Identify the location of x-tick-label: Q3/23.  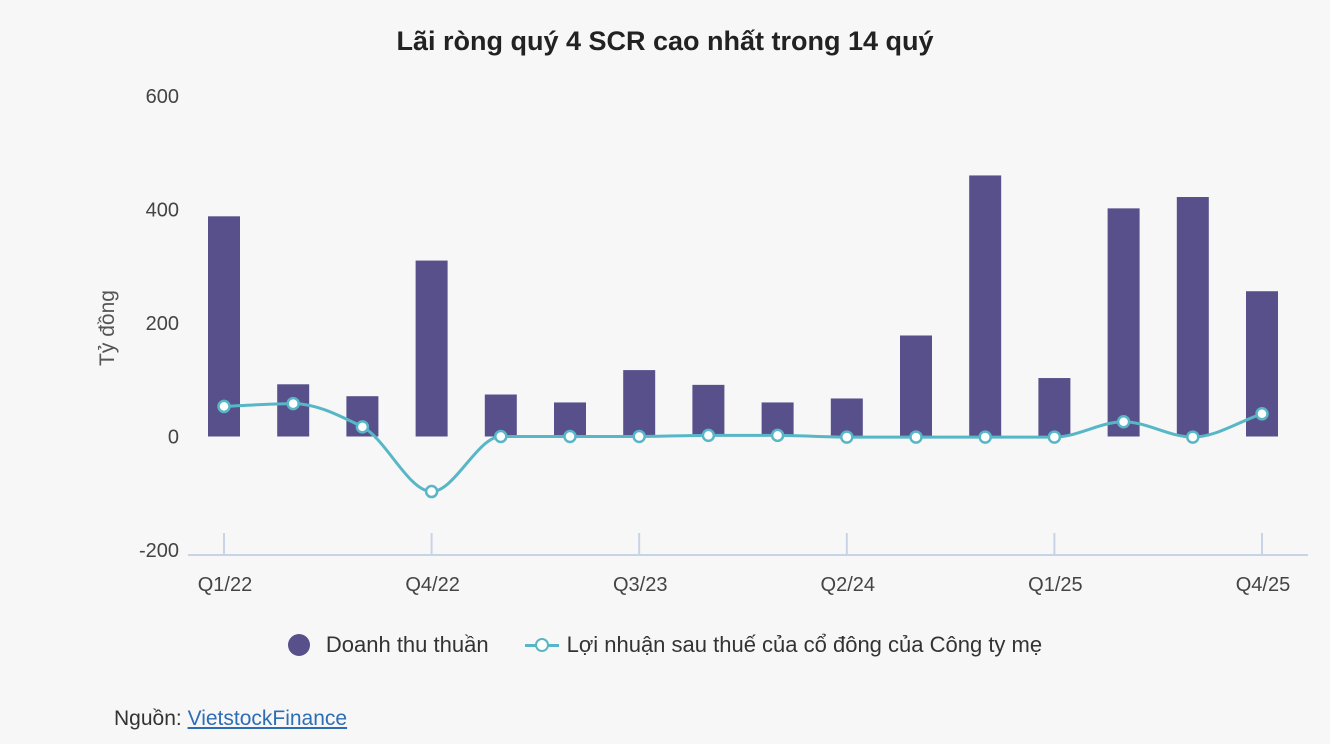
(640, 585).